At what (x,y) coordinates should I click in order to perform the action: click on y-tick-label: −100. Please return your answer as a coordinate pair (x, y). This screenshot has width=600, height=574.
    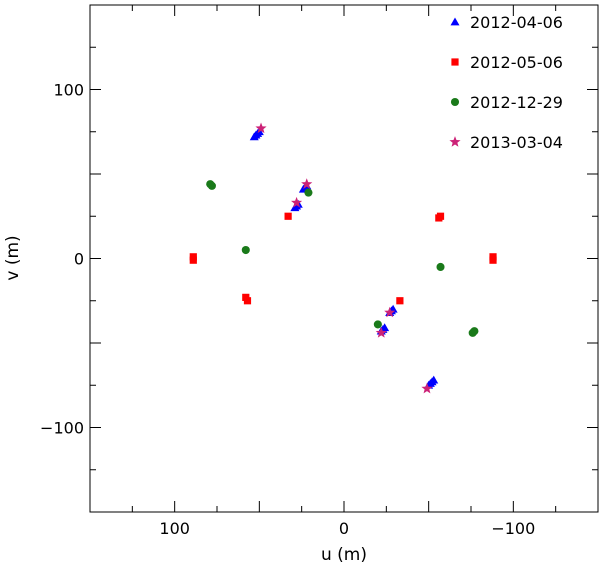
    Looking at the image, I should click on (62, 428).